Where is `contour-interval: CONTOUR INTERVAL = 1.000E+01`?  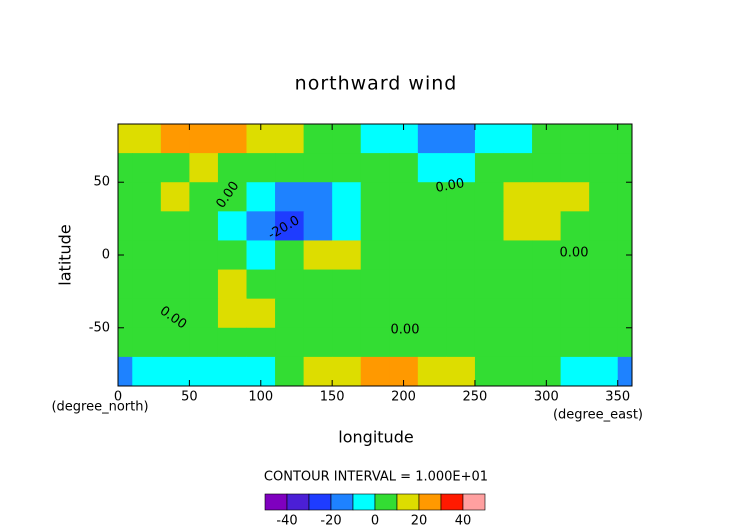
contour-interval: CONTOUR INTERVAL = 1.000E+01 is located at coordinates (376, 477).